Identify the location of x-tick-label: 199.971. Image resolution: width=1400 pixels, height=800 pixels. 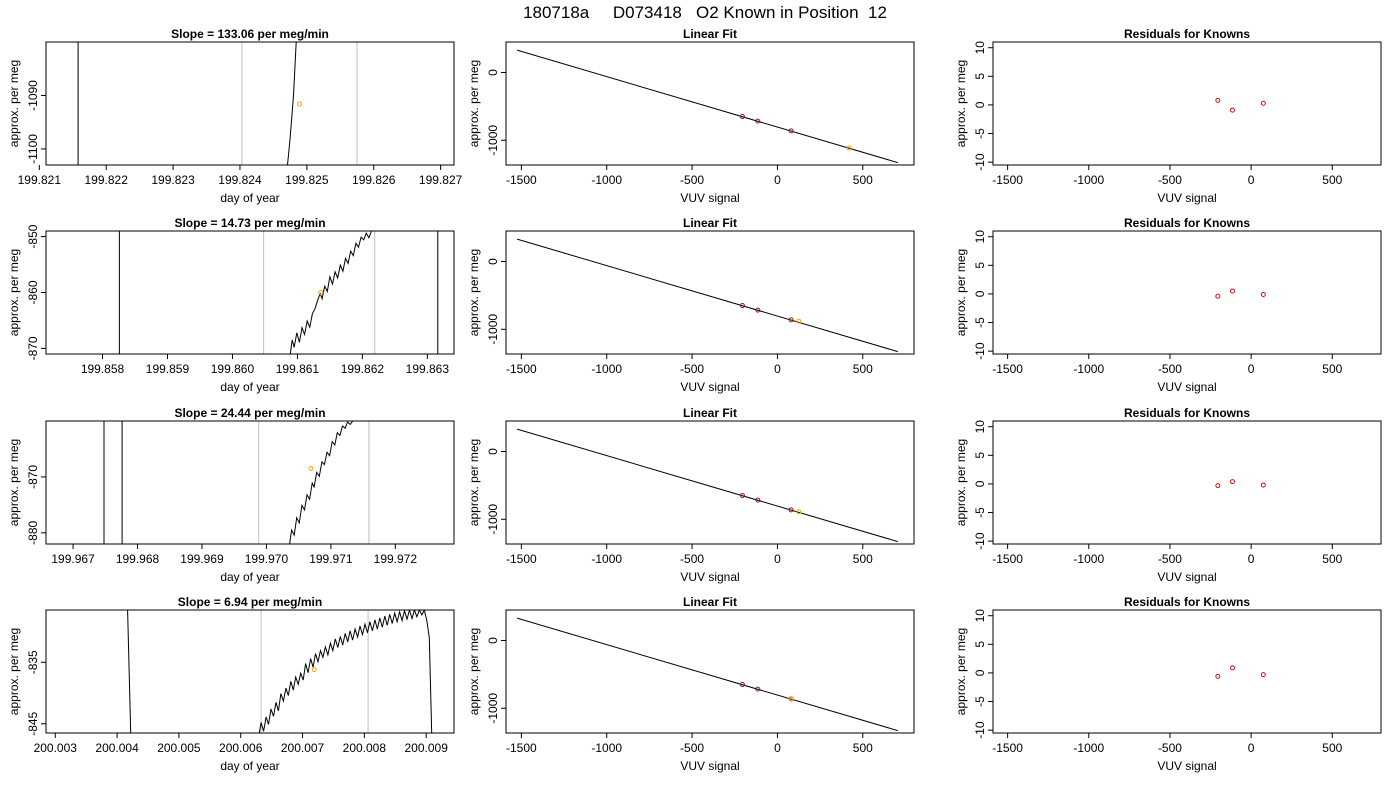
(331, 559).